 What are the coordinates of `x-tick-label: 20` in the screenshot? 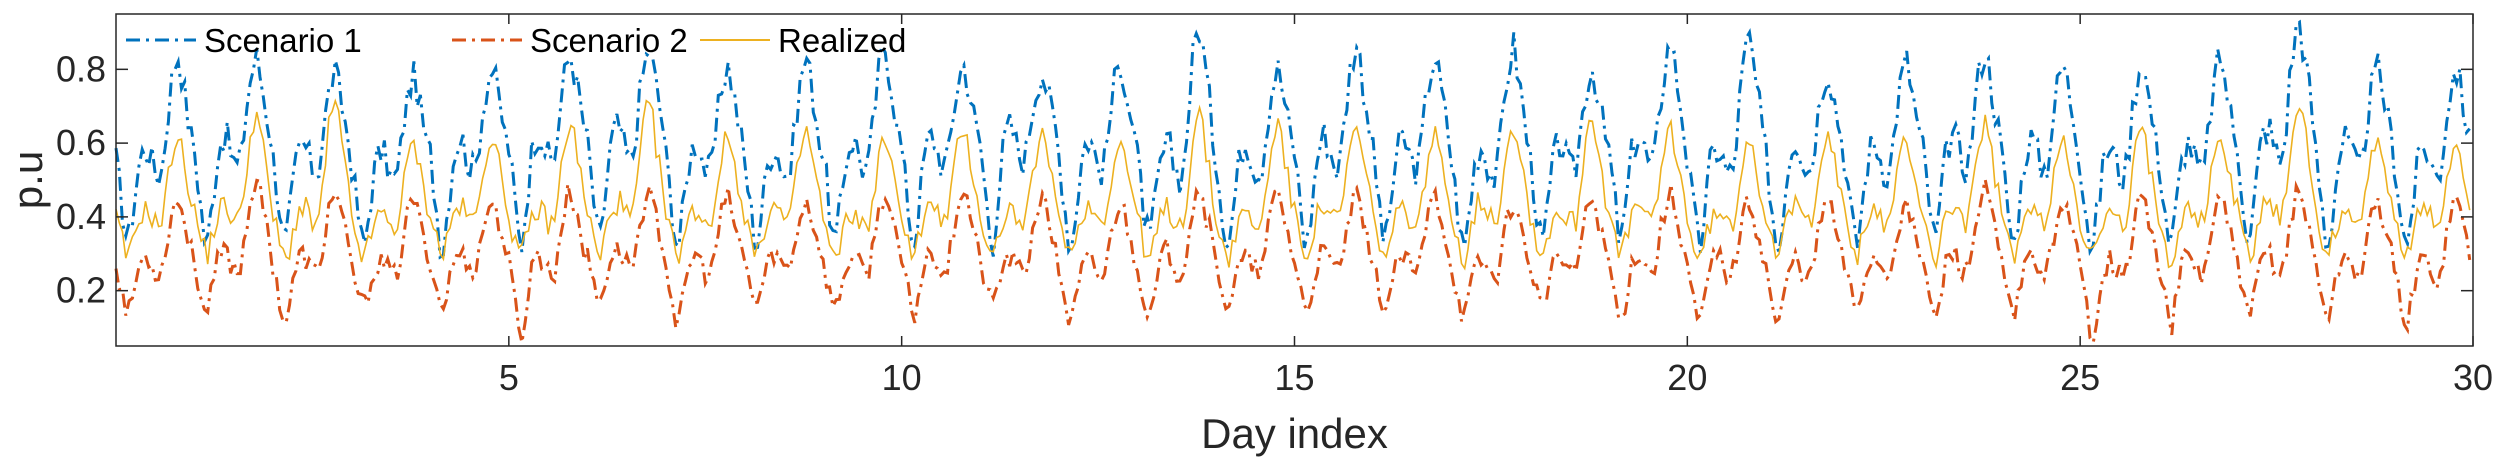 It's located at (1687, 377).